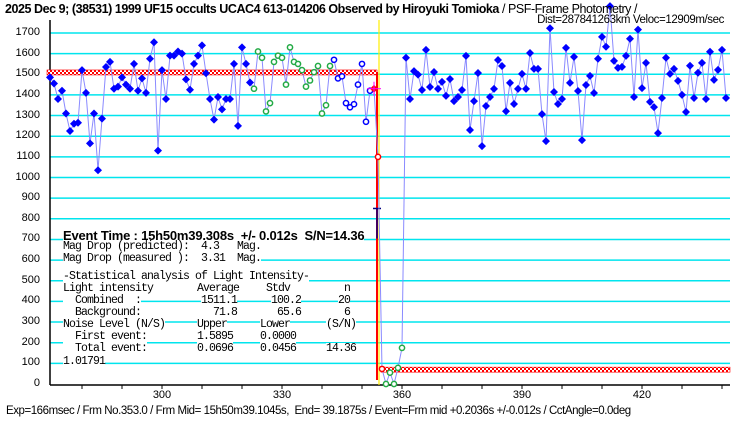  I want to click on y-tick-label: 1300, so click(27, 114).